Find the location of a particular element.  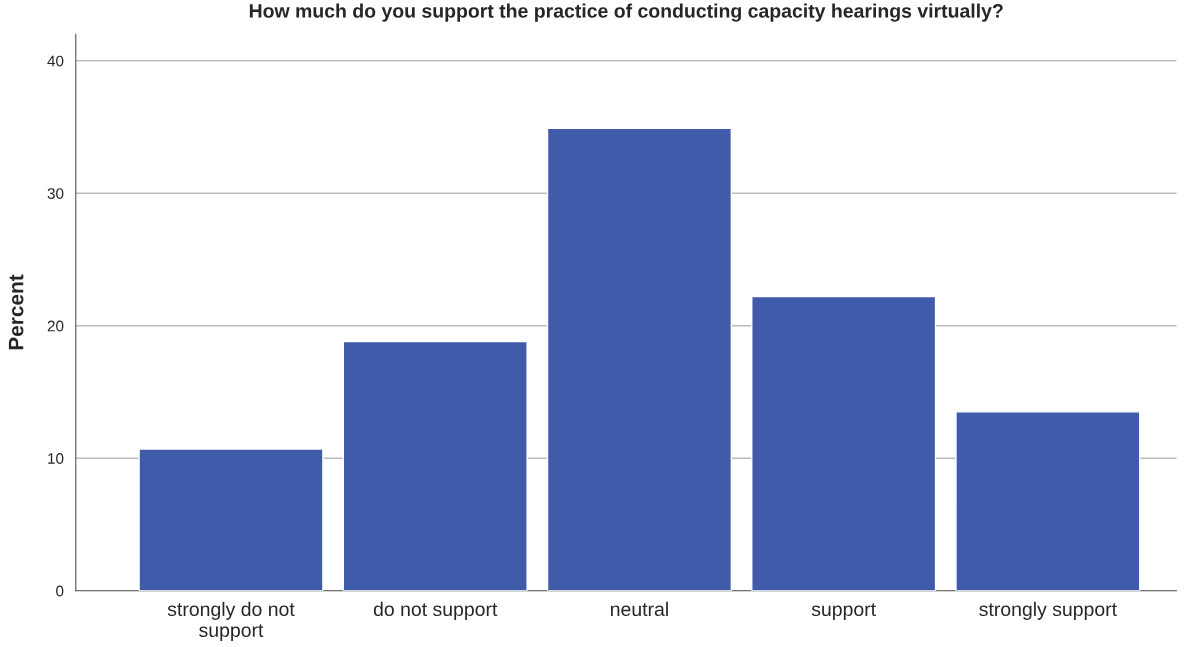

x-tick-label: support is located at coordinates (843, 611).